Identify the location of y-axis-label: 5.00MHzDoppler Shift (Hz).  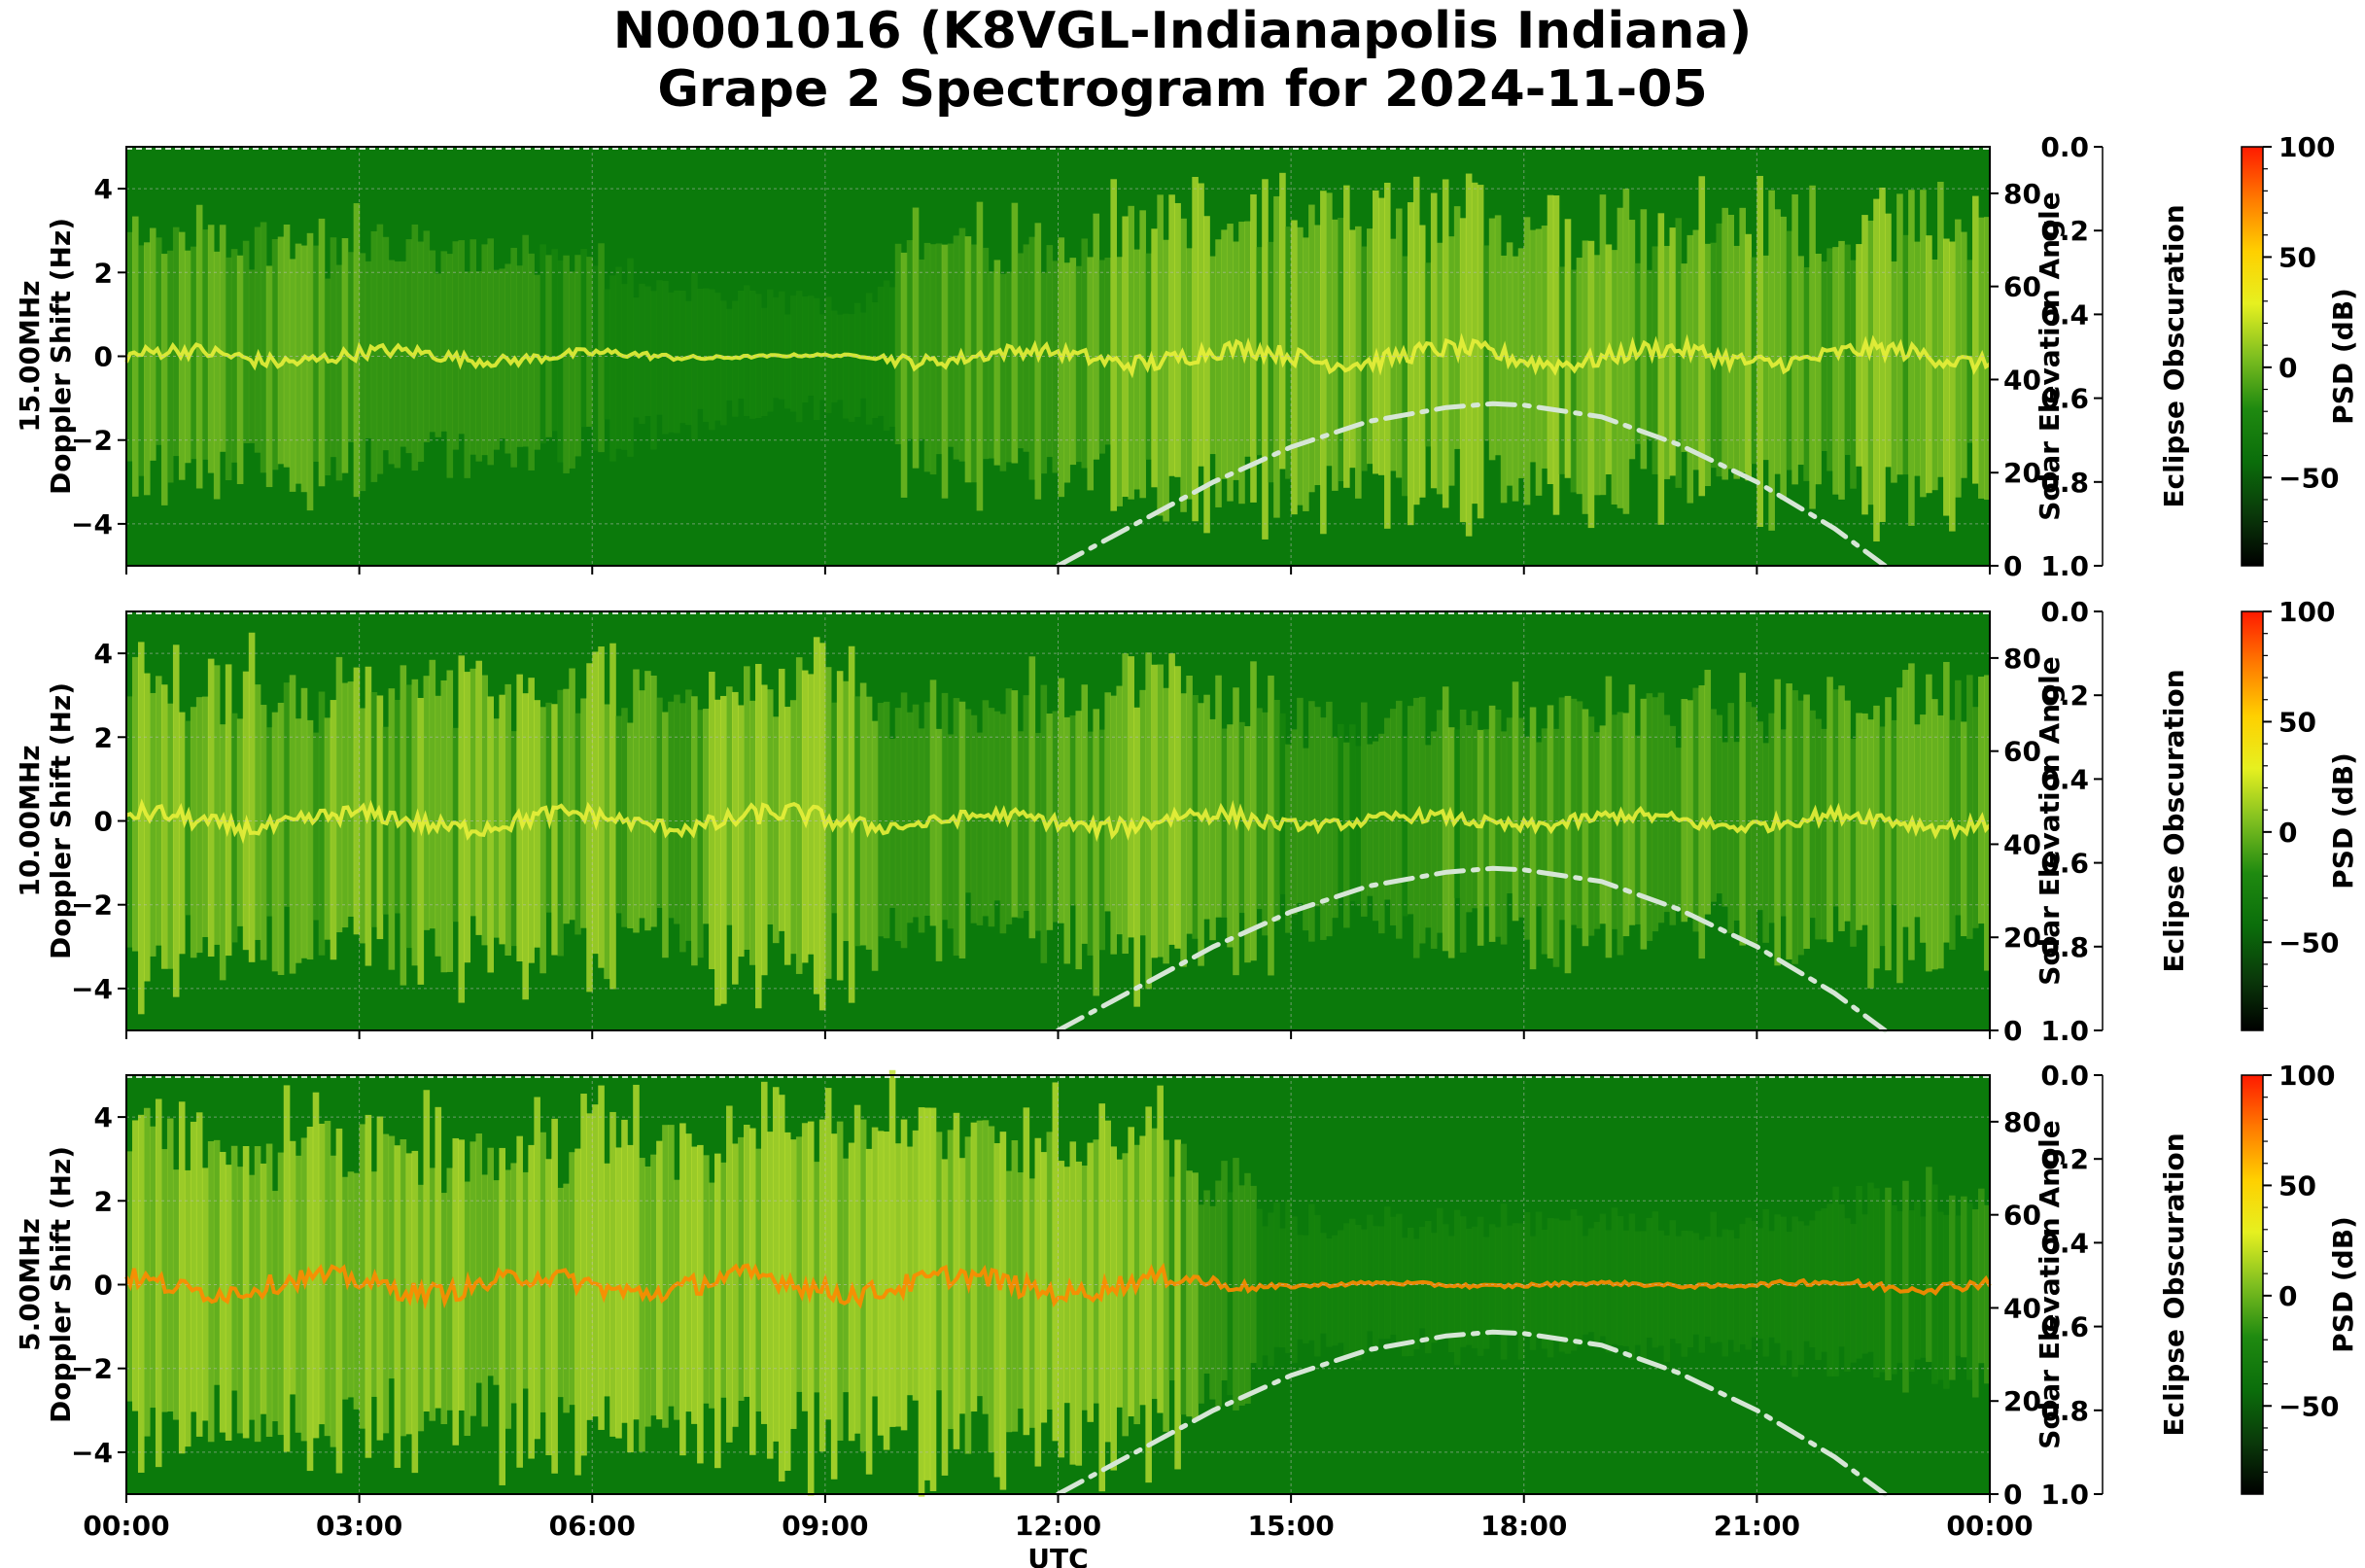
(45, 1284).